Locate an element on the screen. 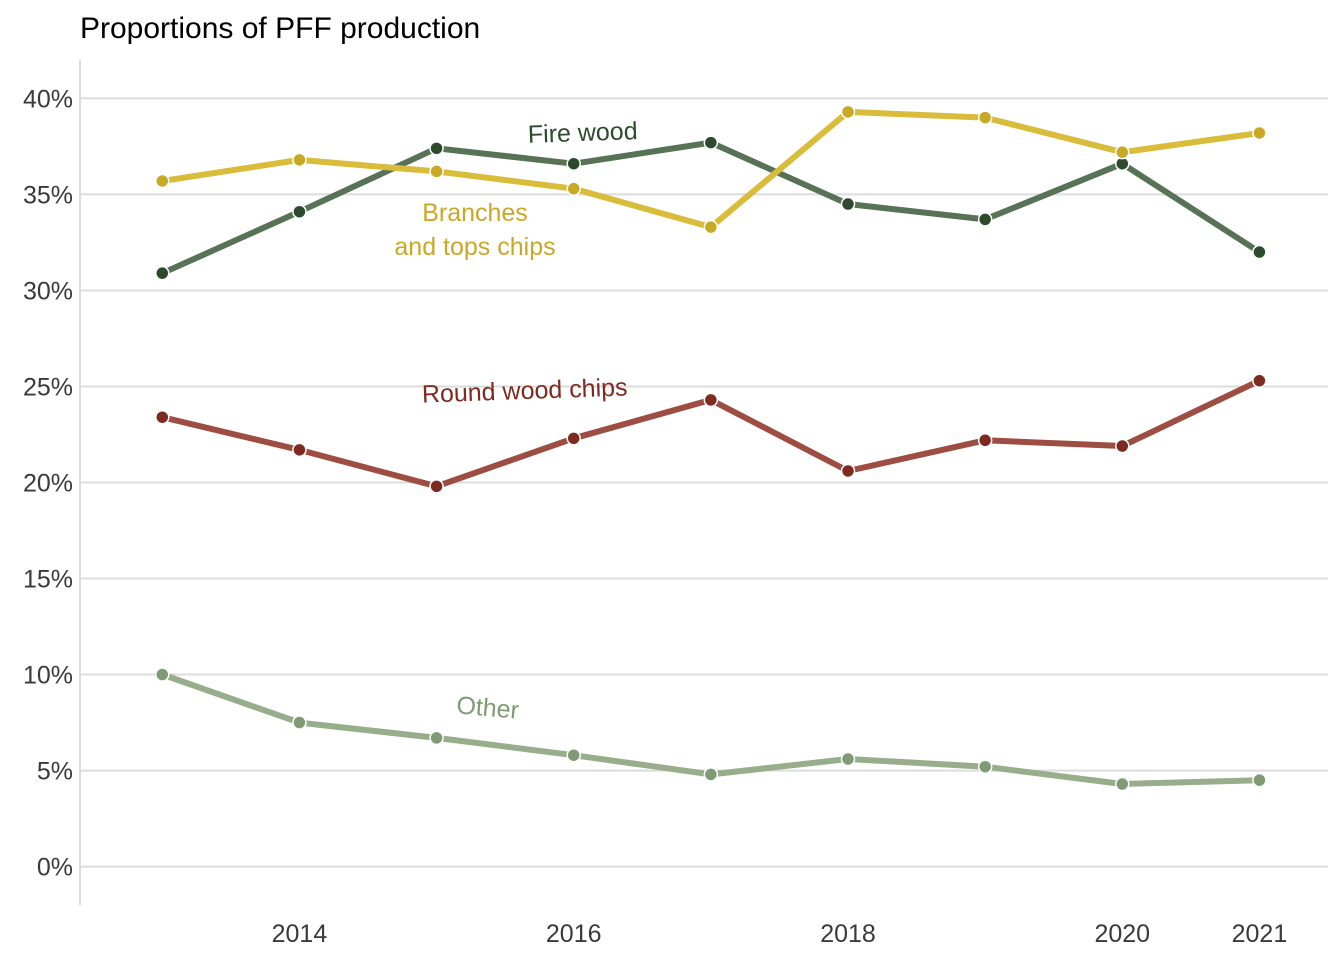 The height and width of the screenshot is (965, 1344). x-tick-label: 2021 is located at coordinates (1260, 934).